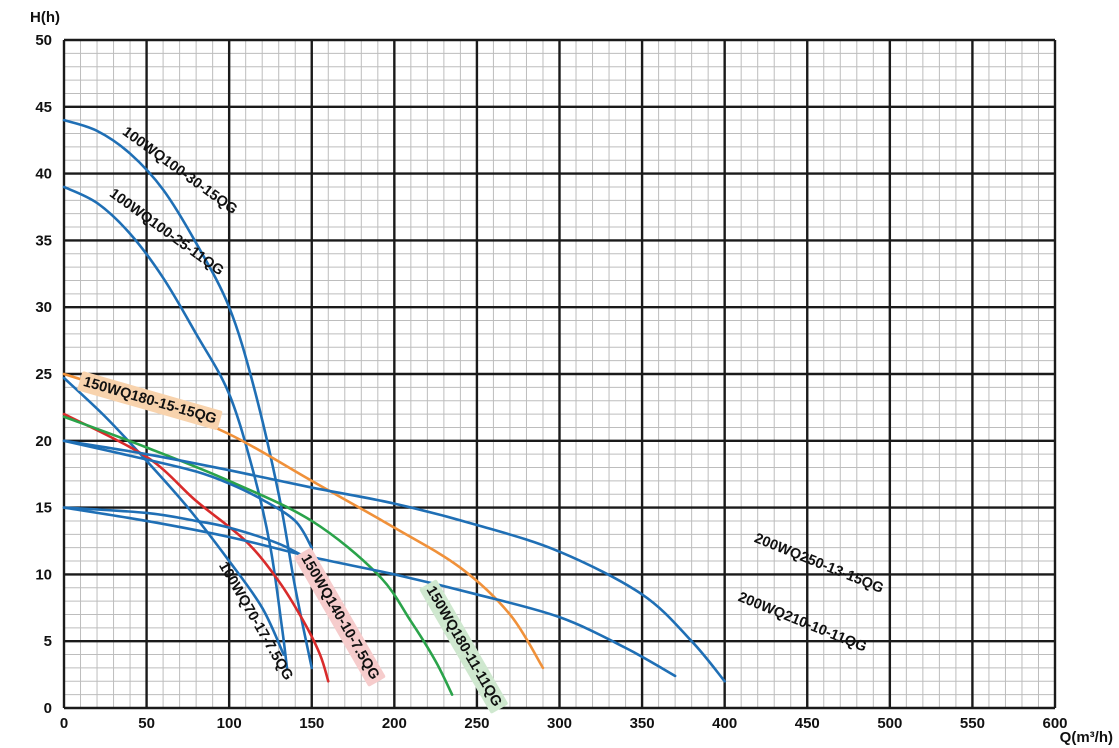 The height and width of the screenshot is (748, 1119). Describe the element at coordinates (724, 723) in the screenshot. I see `x-tick-label: 400` at that location.